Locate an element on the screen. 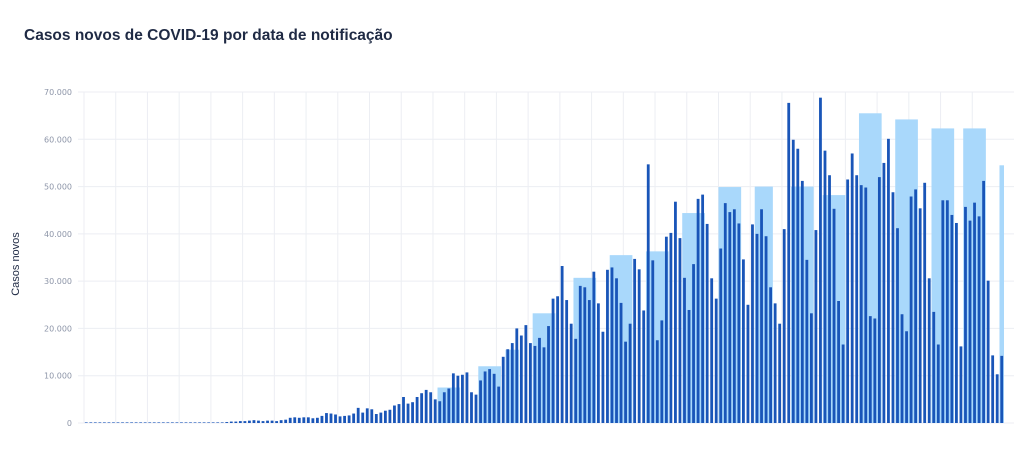  y-tick-label: 40.000 is located at coordinates (58, 234).